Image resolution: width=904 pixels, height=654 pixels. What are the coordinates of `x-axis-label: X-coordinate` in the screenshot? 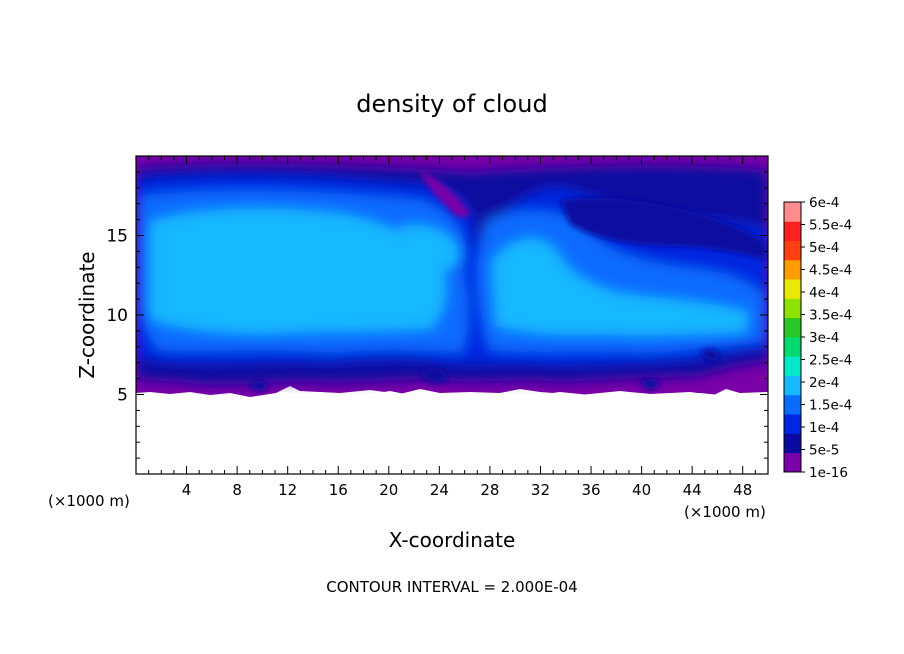 It's located at (452, 540).